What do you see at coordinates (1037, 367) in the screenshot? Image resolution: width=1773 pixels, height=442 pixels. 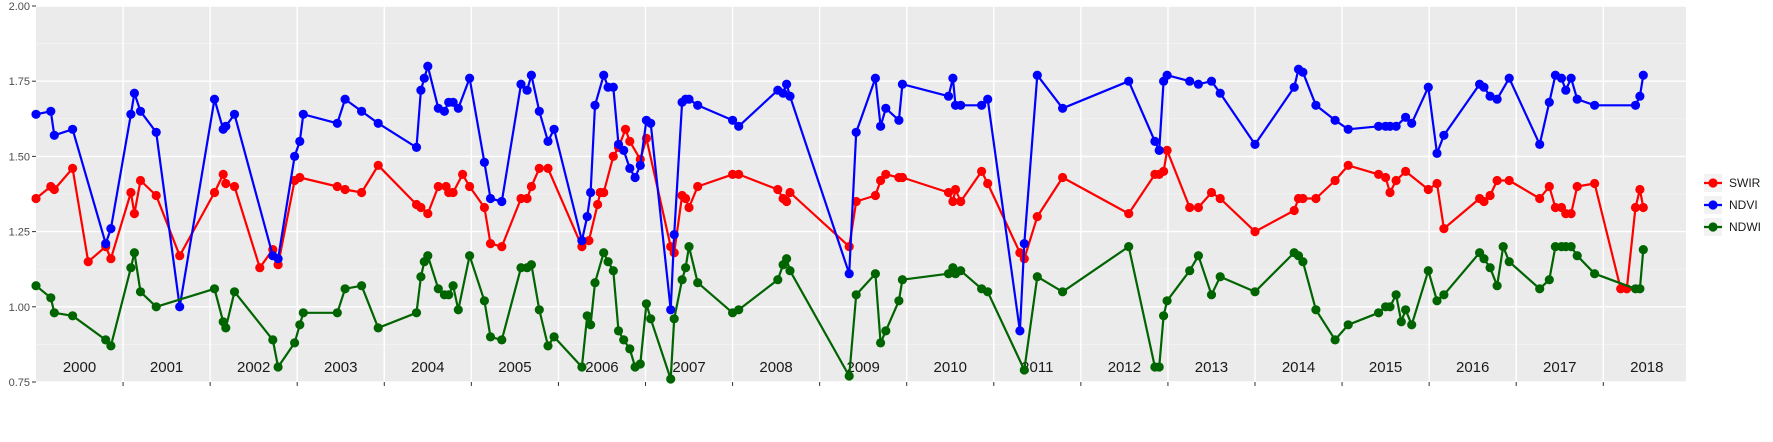 I see `year-label: 2011` at bounding box center [1037, 367].